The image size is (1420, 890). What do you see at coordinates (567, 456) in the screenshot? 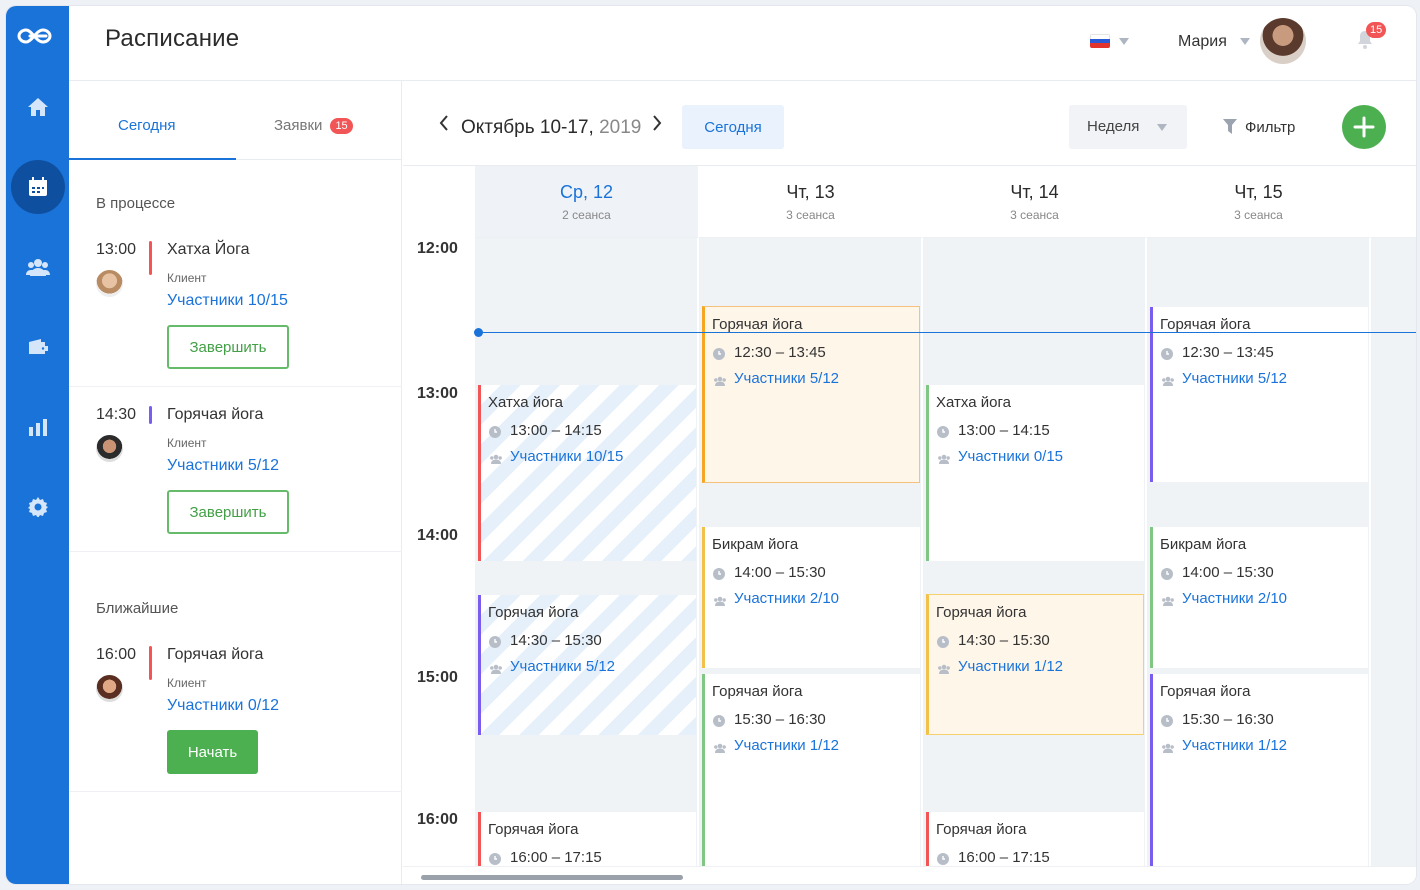
I see `event-participants: Участники 10/15` at bounding box center [567, 456].